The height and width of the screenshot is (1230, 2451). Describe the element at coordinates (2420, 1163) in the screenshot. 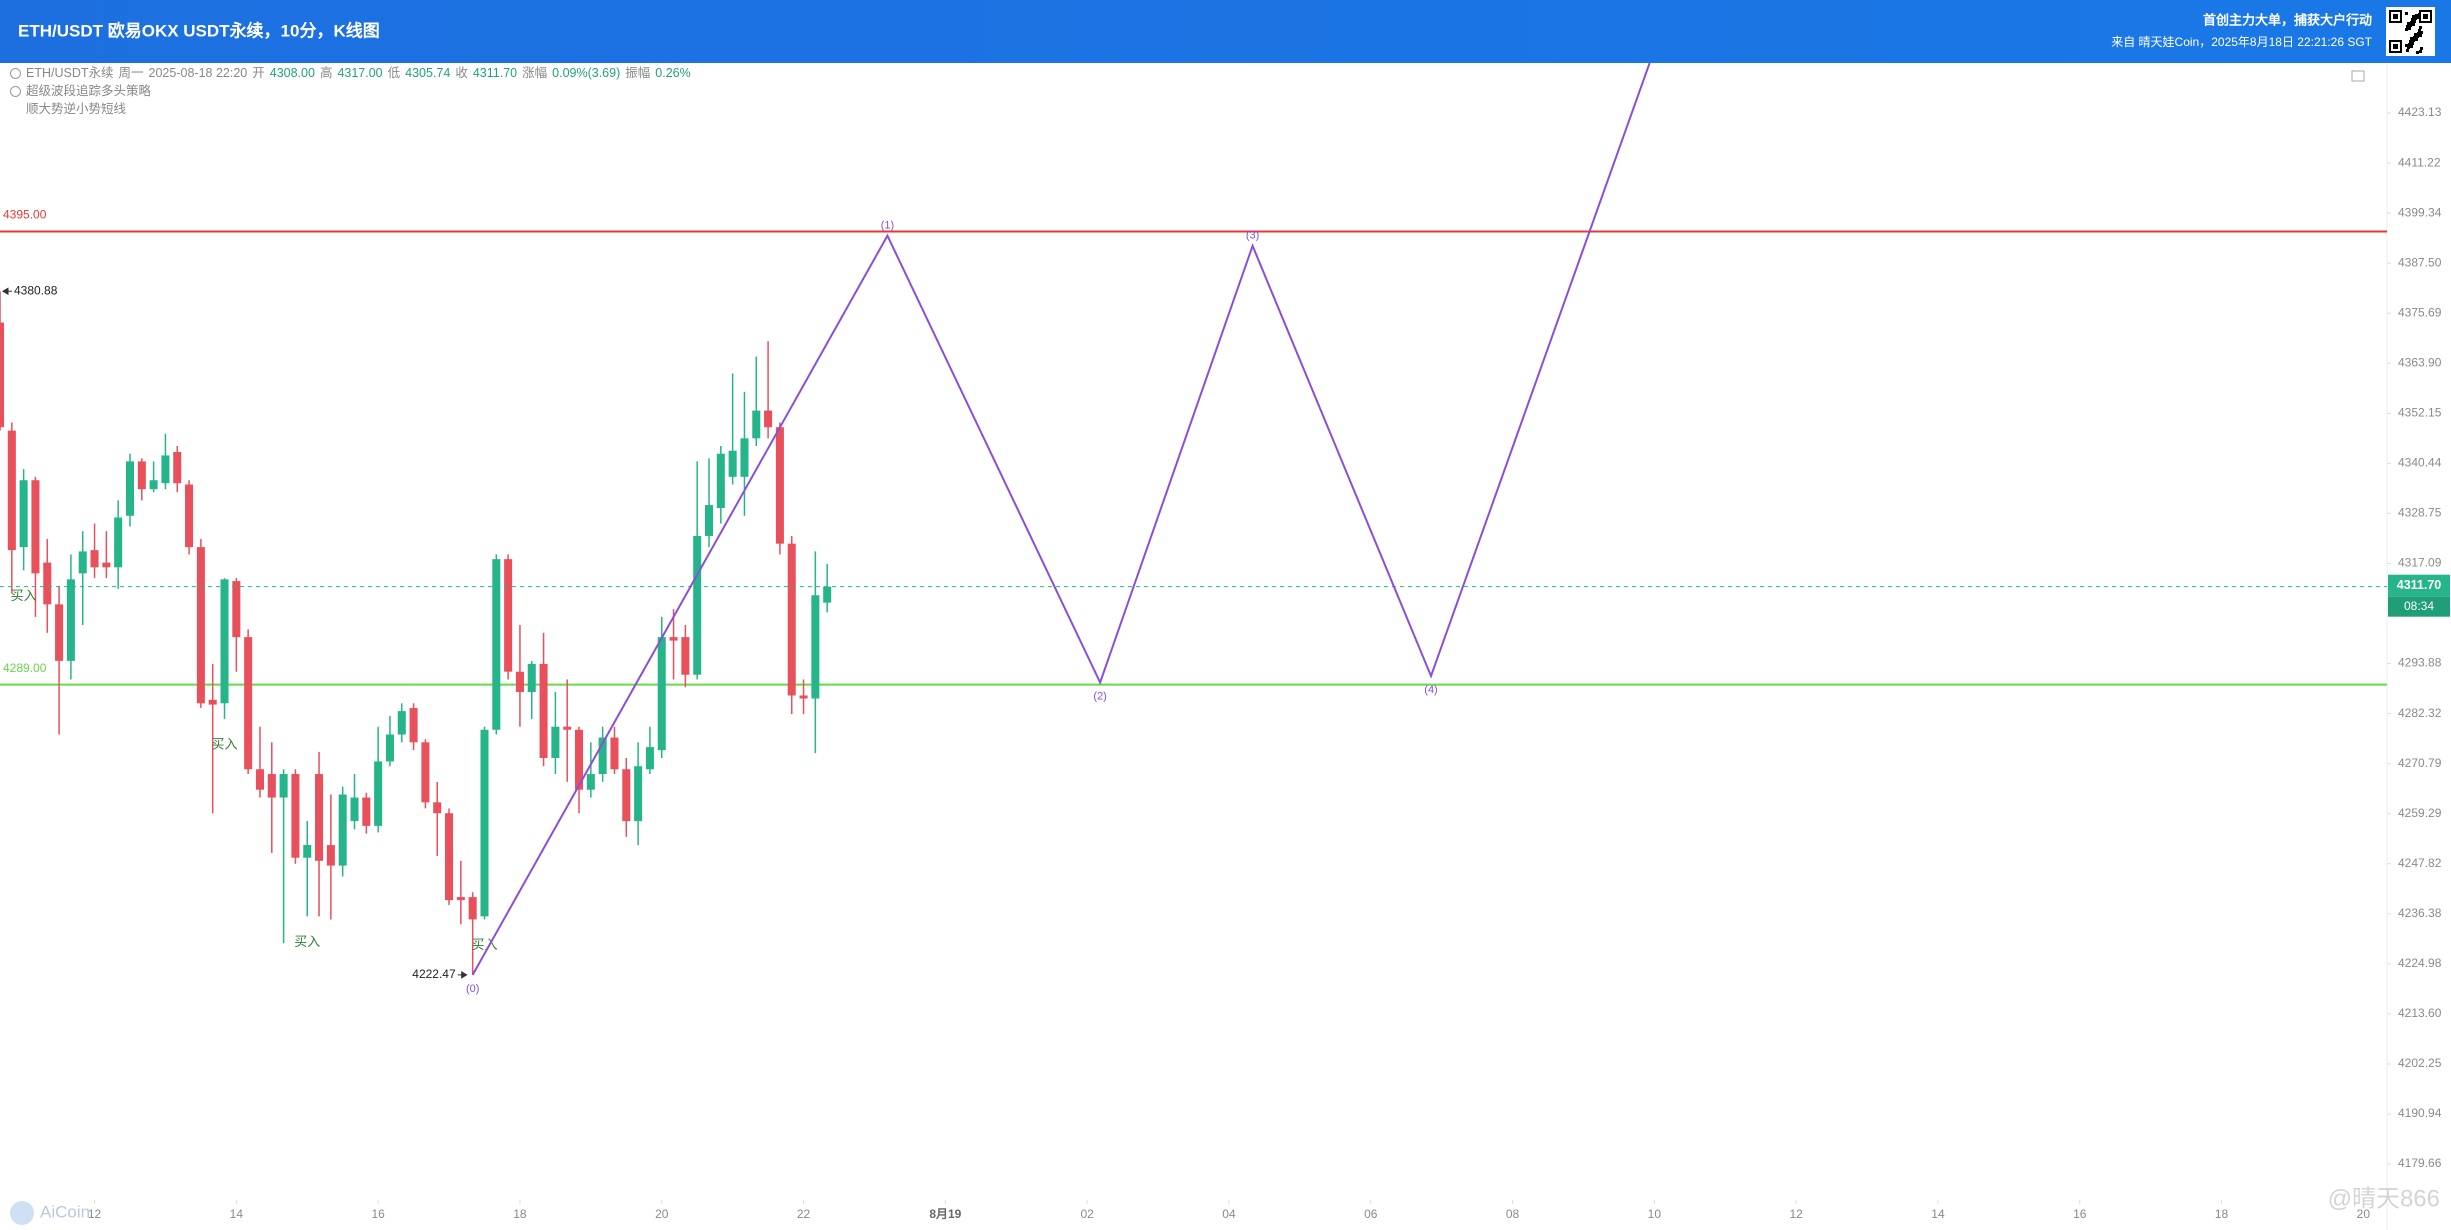

I see `y-tick-label: 4179.66` at that location.